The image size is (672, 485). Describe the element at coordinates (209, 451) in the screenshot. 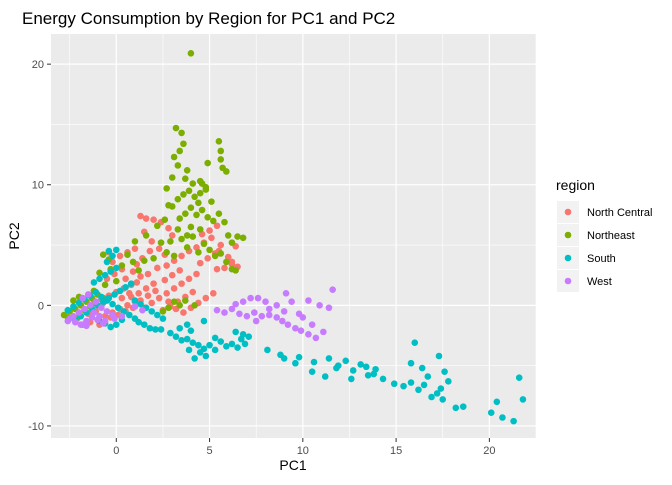

I see `x-tick-label: 5` at that location.